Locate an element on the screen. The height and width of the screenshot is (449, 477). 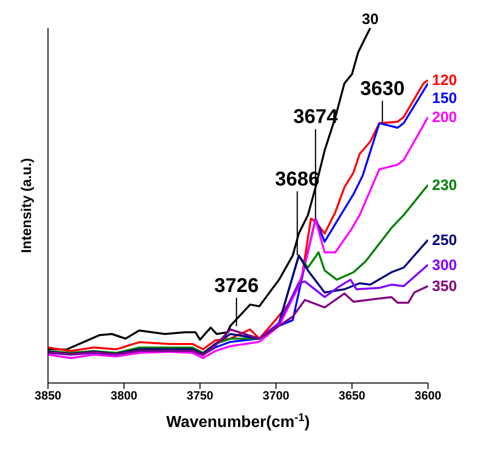
y-axis-title: Intensity (a.u.) is located at coordinates (26, 205).